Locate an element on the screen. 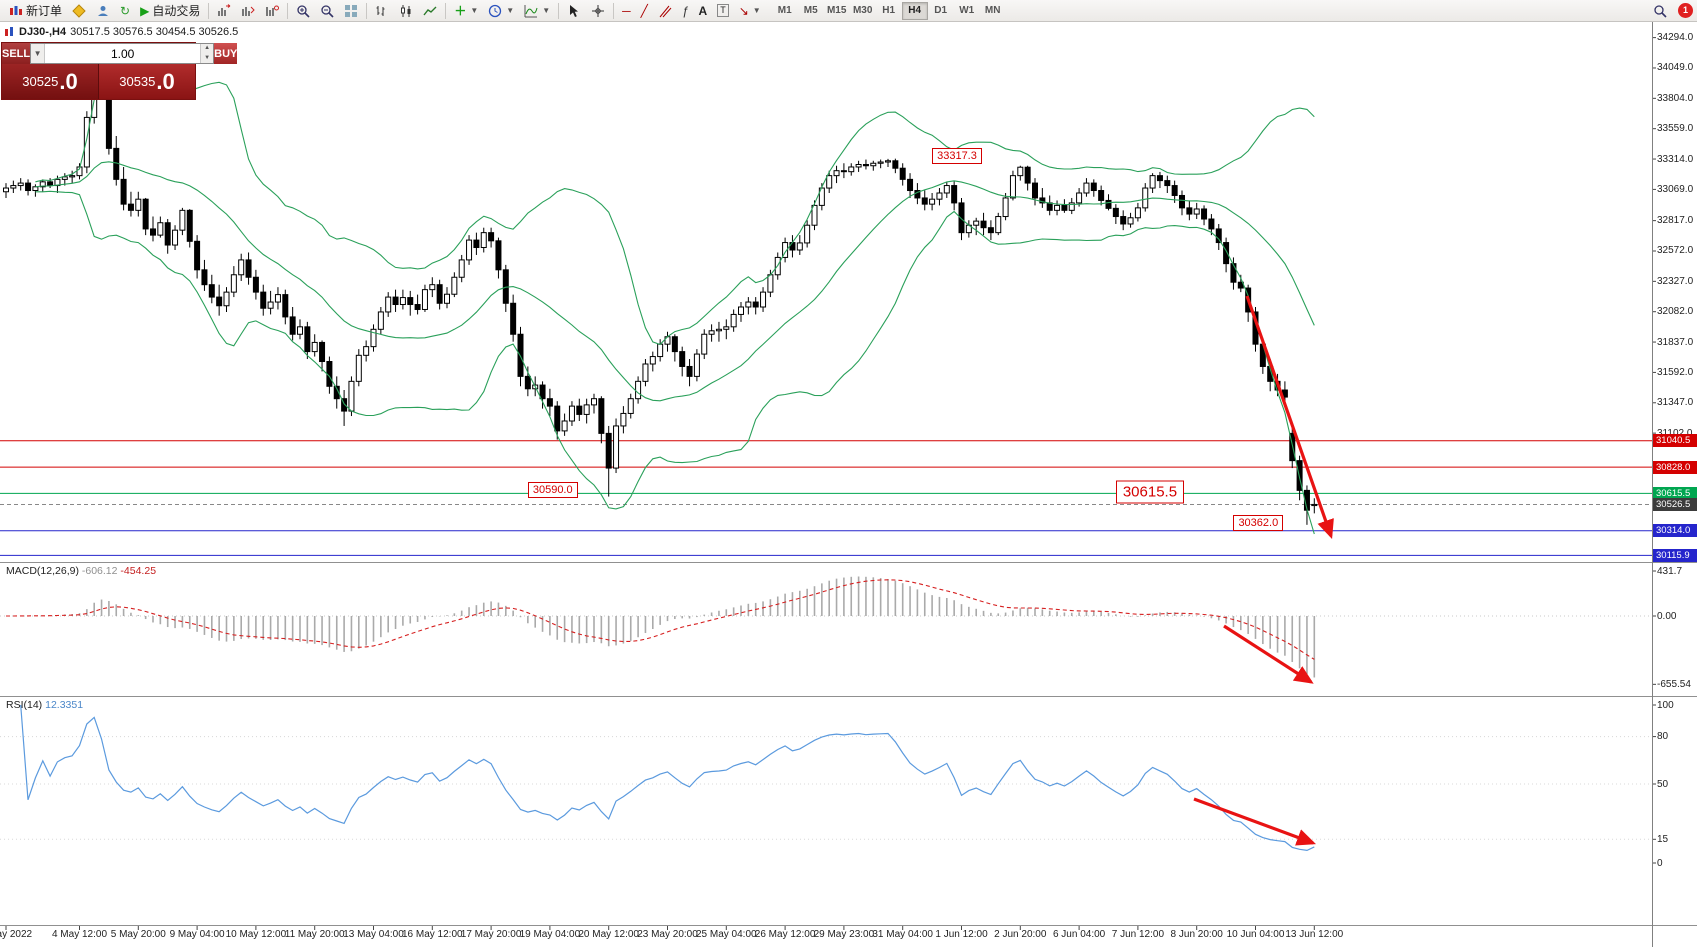 The width and height of the screenshot is (1697, 947). one-click-trading-panel: SELL ▼ ▲▼ BUY 30525.0 30535.0 is located at coordinates (119, 71).